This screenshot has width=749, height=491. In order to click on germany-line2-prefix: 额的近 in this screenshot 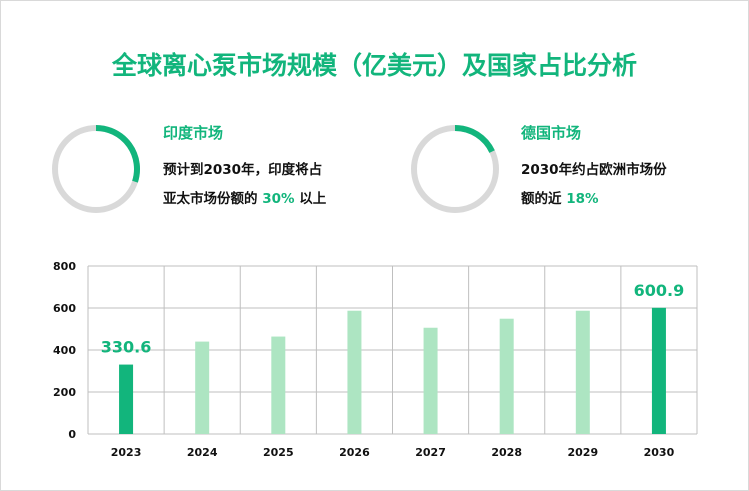, I will do `click(544, 199)`.